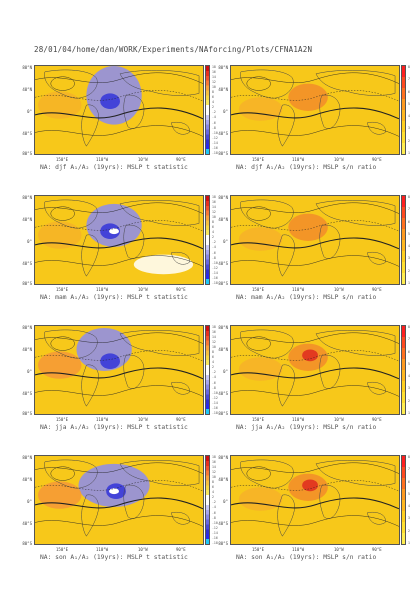 The width and height of the screenshot is (416, 589). What do you see at coordinates (223, 393) in the screenshot?
I see `latitude-label: 40°S` at bounding box center [223, 393].